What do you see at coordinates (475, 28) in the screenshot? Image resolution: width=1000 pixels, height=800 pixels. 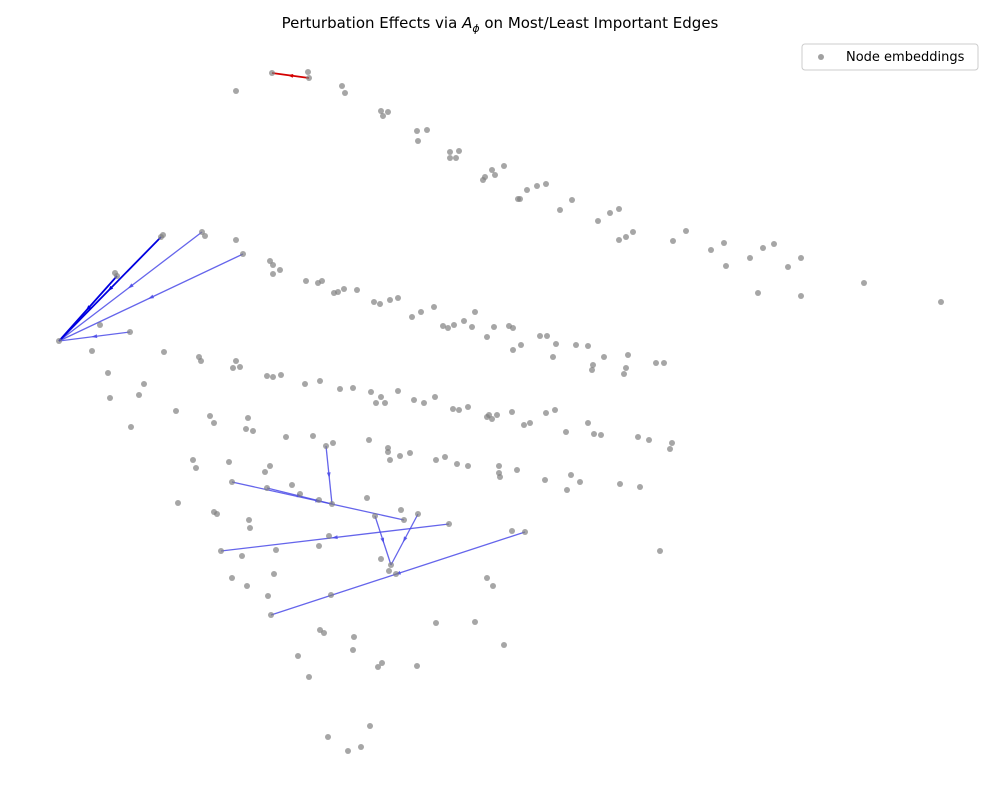 I see `chart-title-subscript: ϕ` at bounding box center [475, 28].